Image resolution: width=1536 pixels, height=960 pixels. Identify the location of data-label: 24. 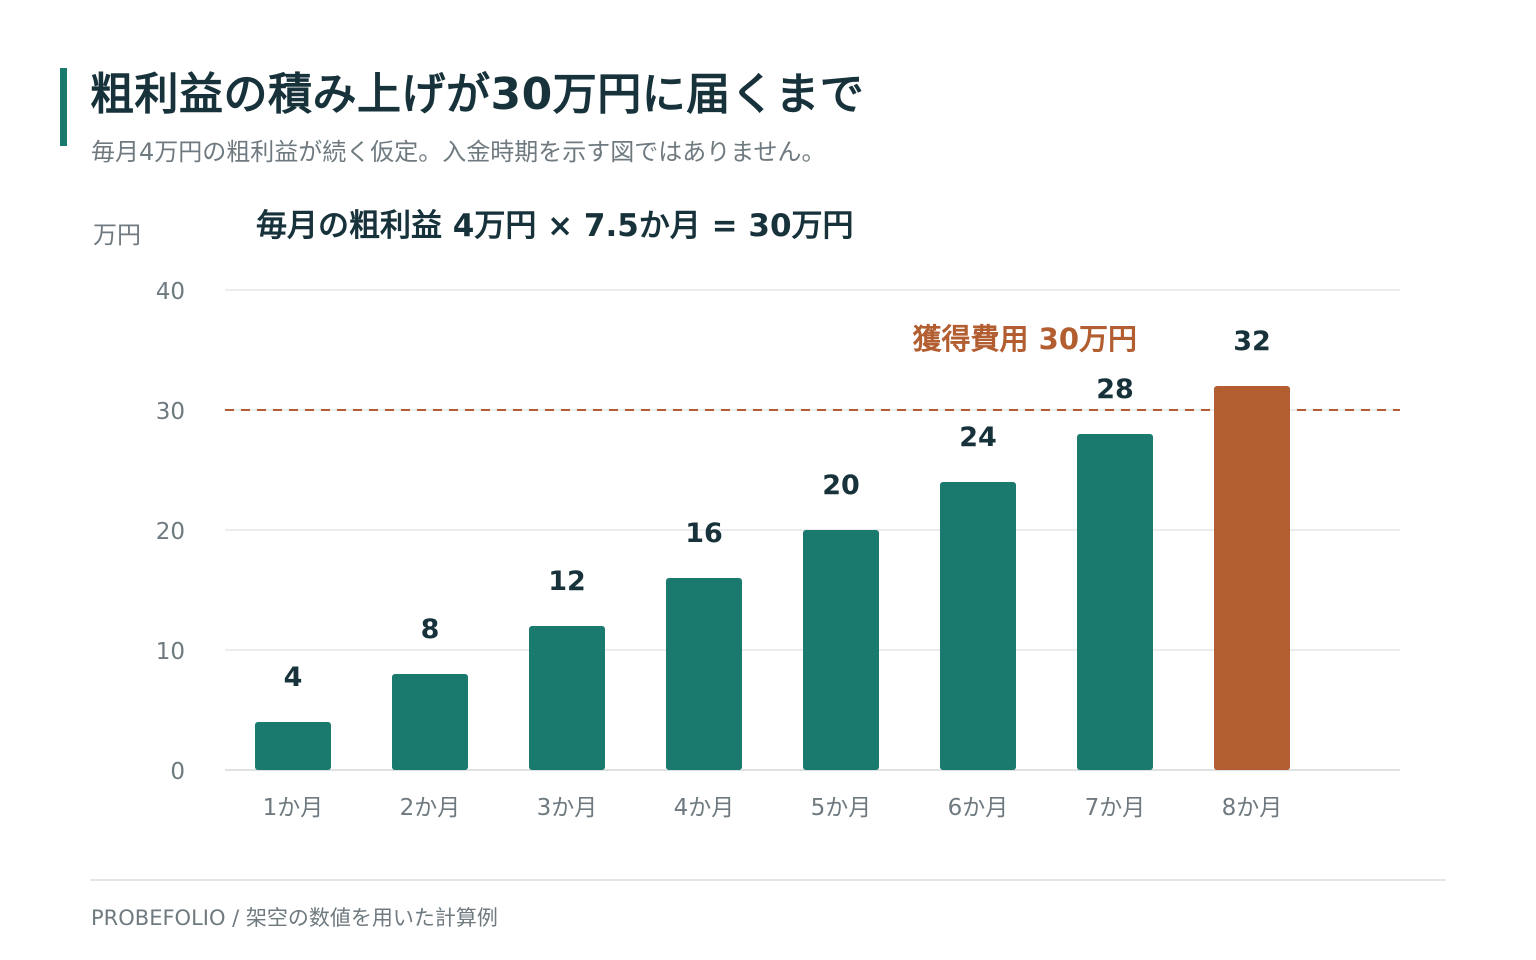
(978, 437).